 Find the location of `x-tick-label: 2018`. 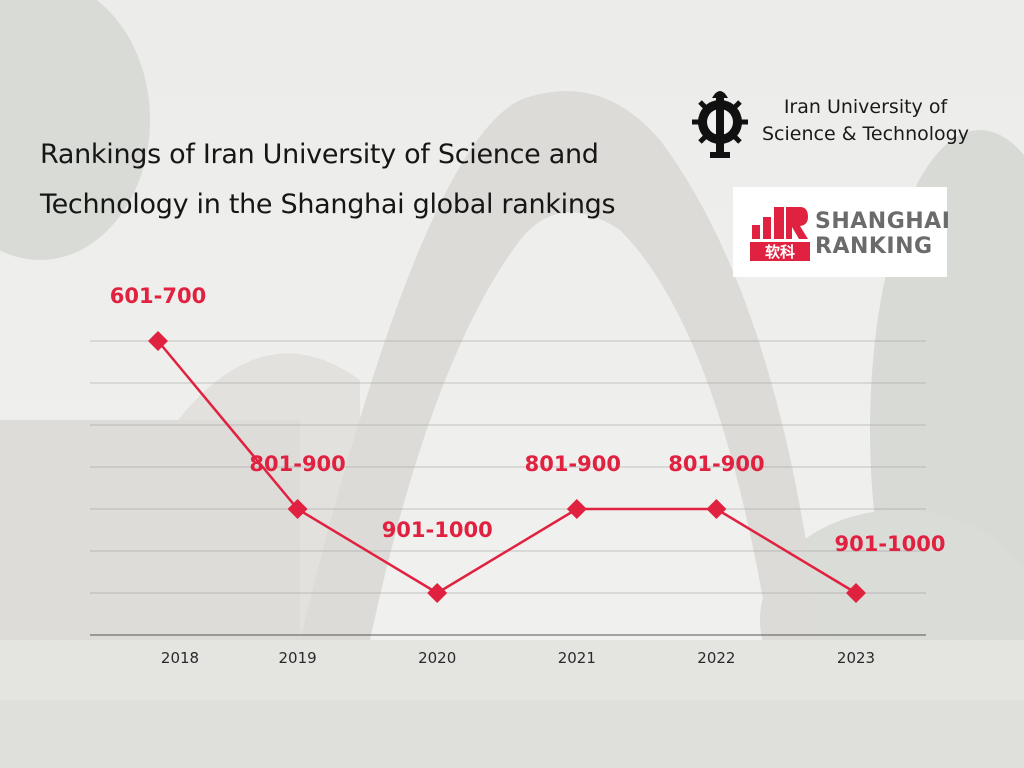

x-tick-label: 2018 is located at coordinates (180, 658).